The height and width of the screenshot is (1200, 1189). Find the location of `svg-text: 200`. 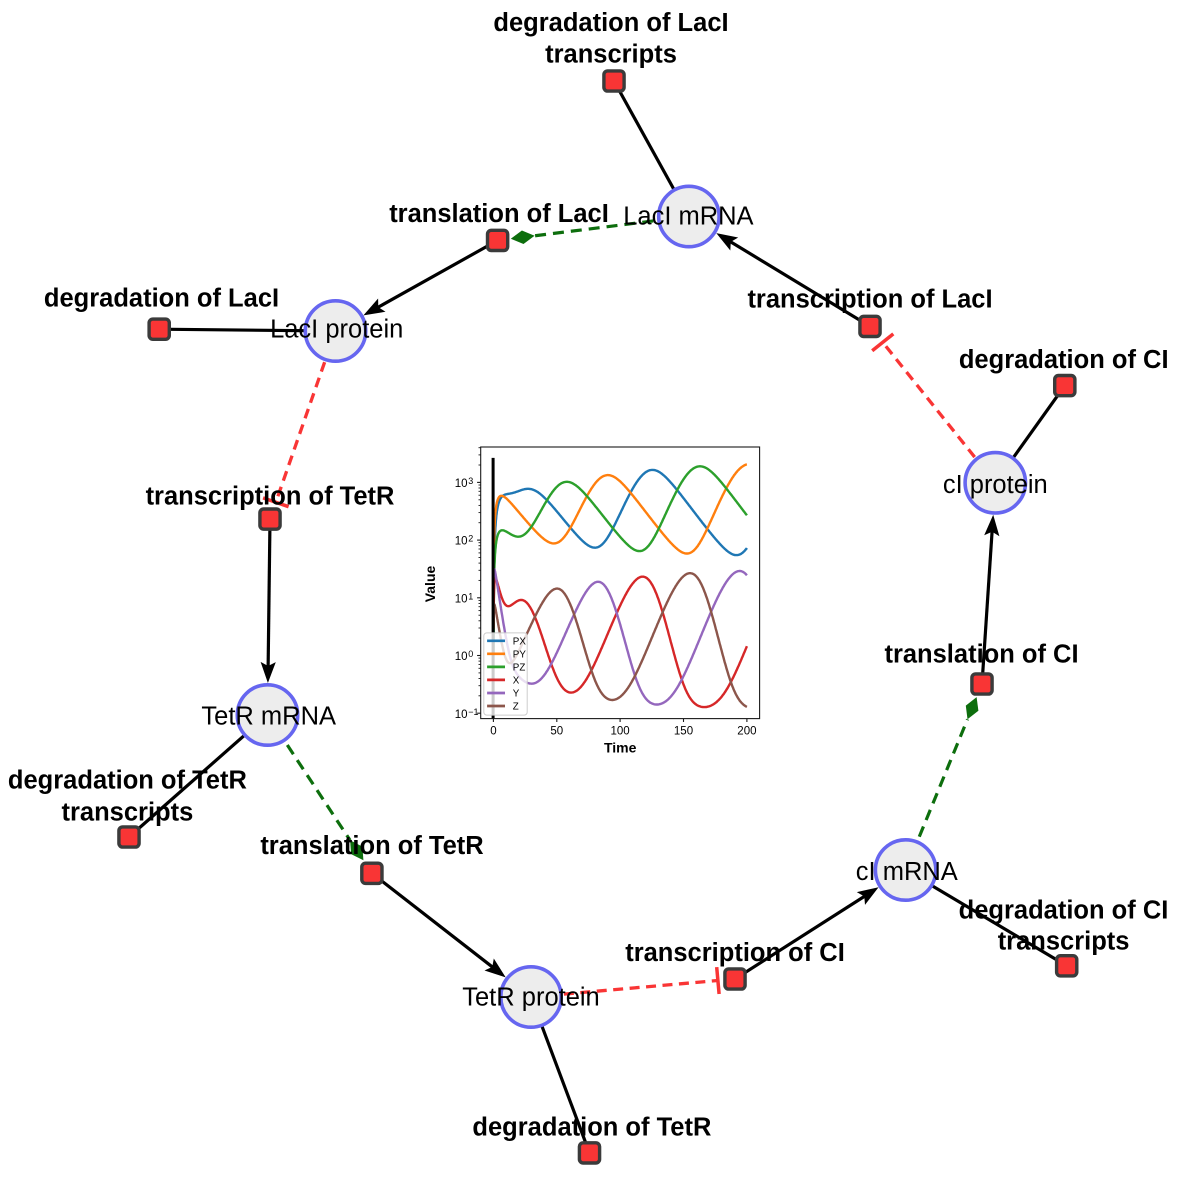

svg-text: 200 is located at coordinates (746, 732).